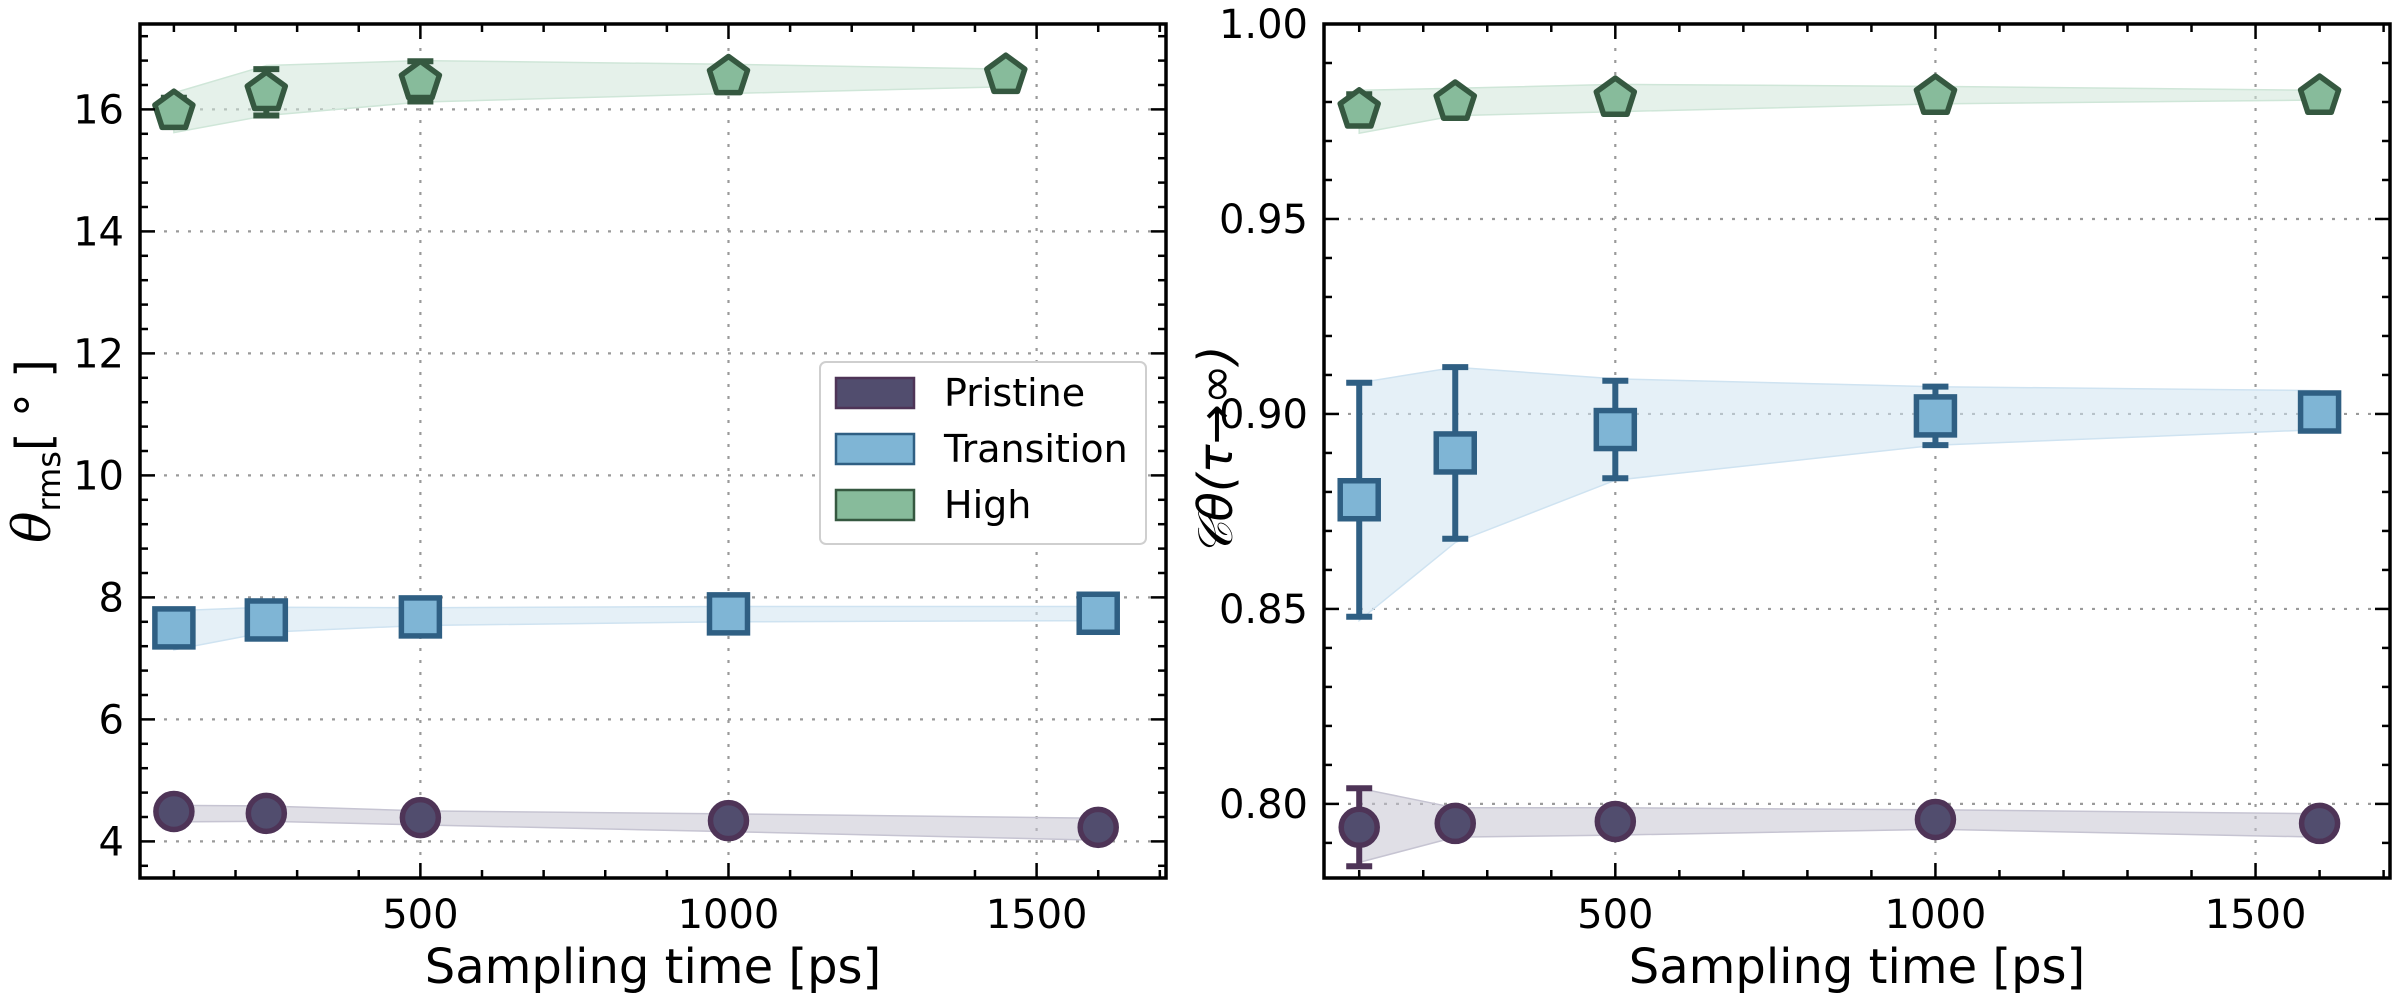  I want to click on y-tick-label: 14, so click(98, 232).